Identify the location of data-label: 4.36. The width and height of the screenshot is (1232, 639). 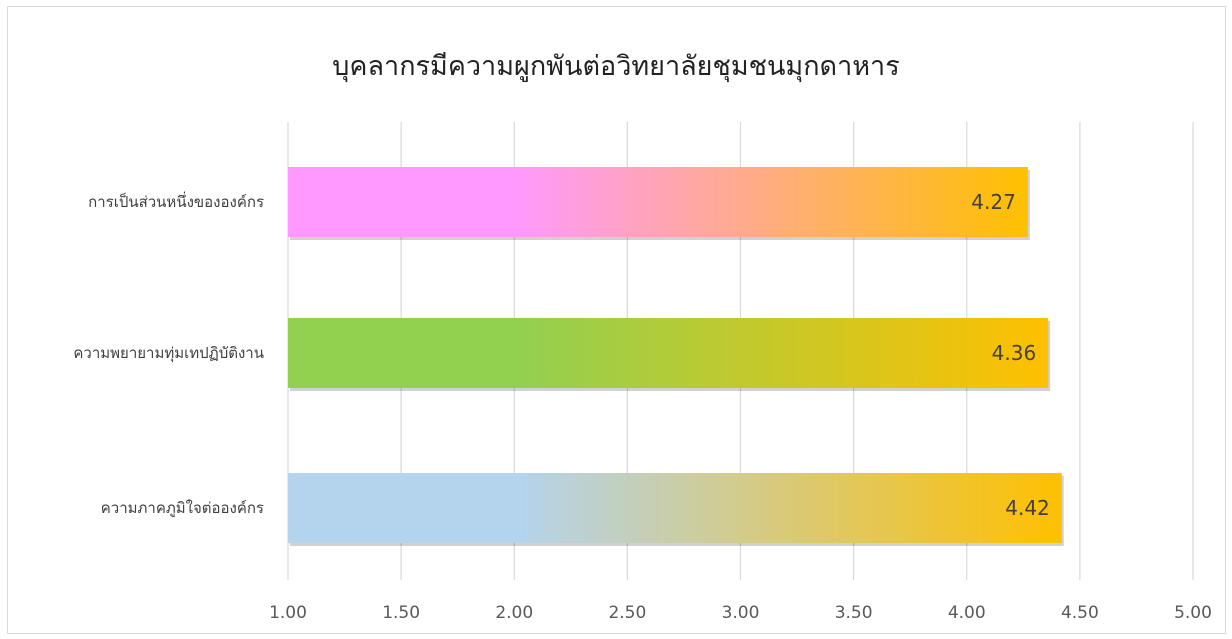
(1014, 353).